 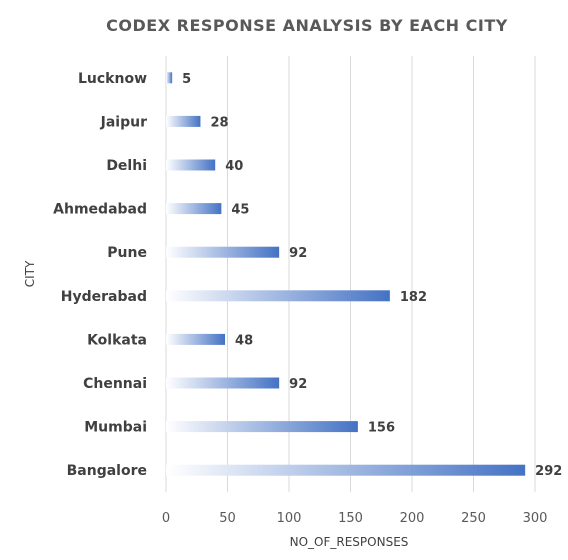 What do you see at coordinates (346, 470) in the screenshot?
I see `bar-bangalore` at bounding box center [346, 470].